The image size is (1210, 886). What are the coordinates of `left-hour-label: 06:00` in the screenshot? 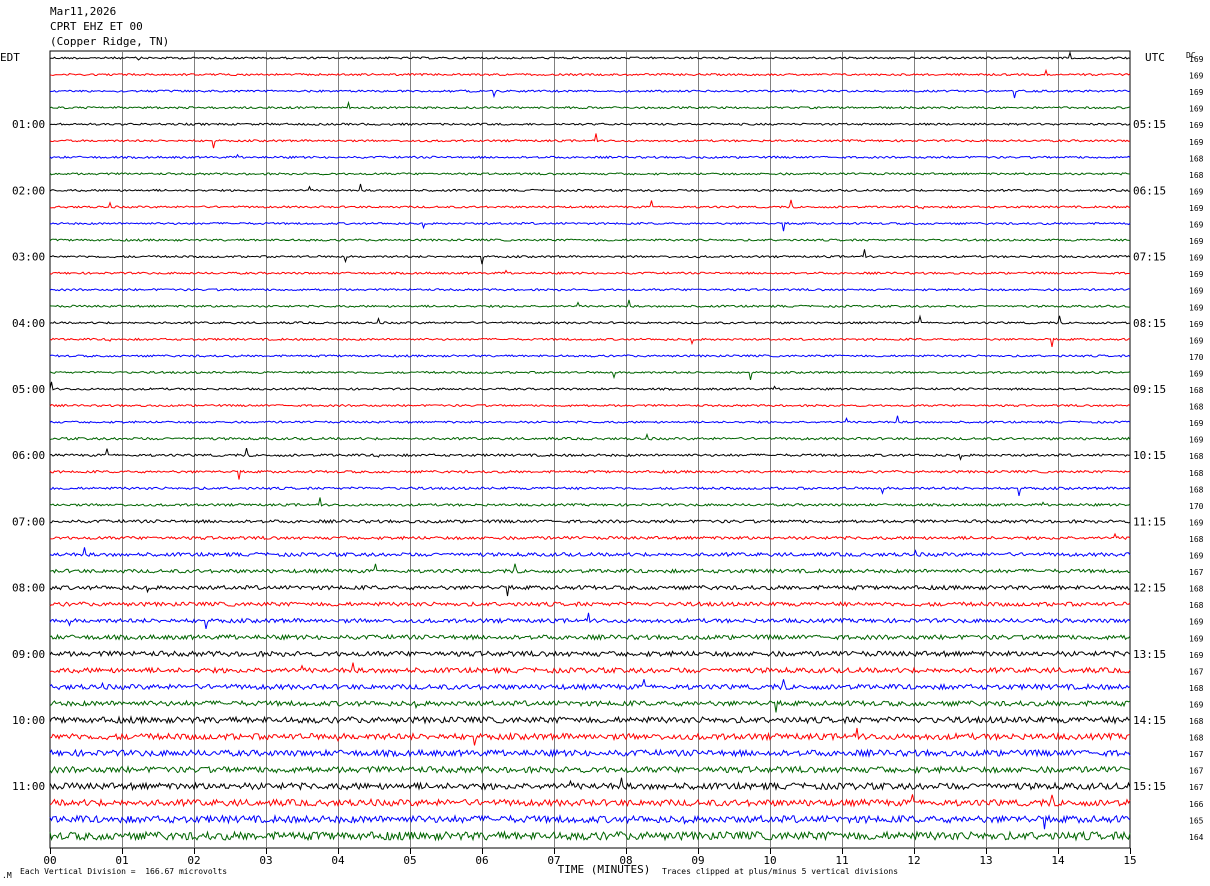 It's located at (28, 455).